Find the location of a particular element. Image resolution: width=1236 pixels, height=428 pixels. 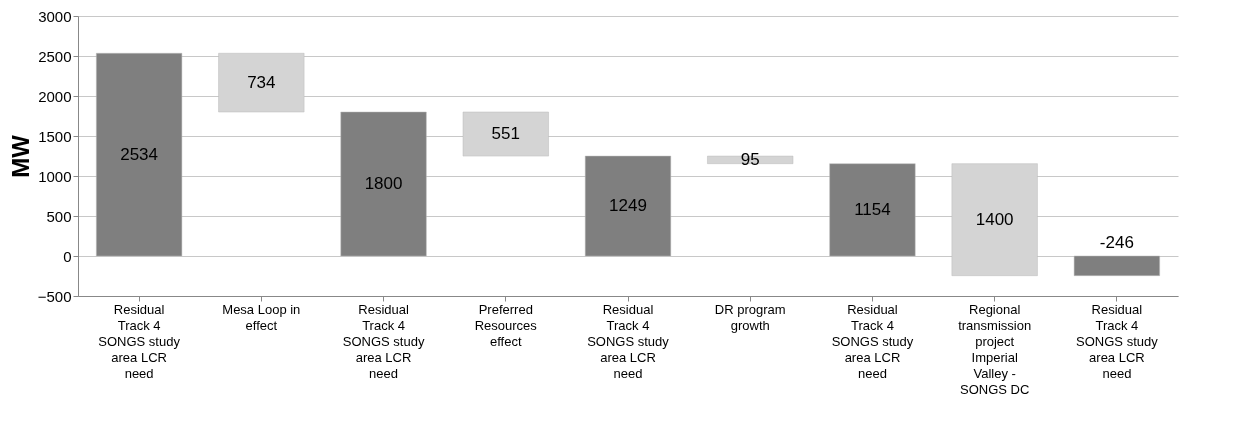

y-tick-label: −500 is located at coordinates (54, 296).